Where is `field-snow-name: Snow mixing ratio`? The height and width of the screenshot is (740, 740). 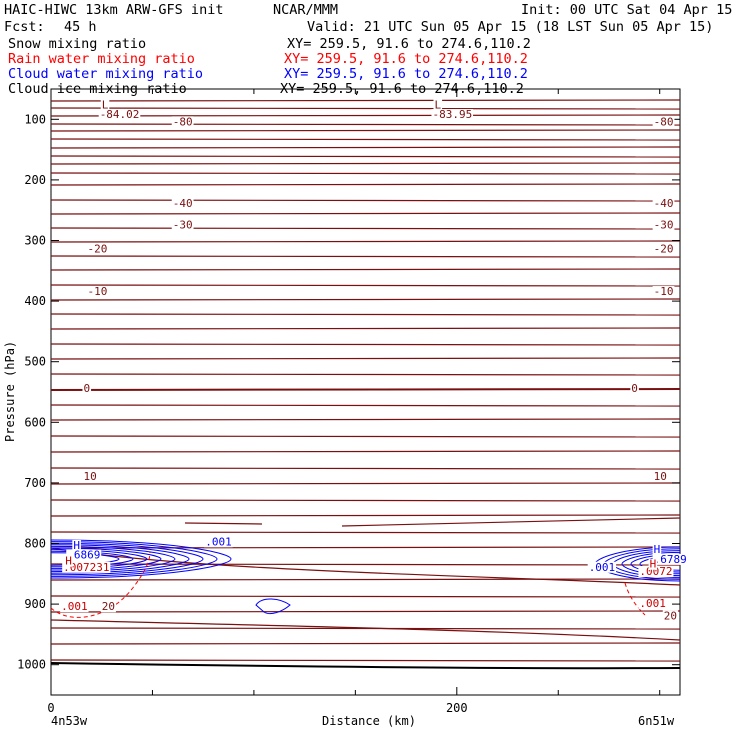
field-snow-name: Snow mixing ratio is located at coordinates (77, 44).